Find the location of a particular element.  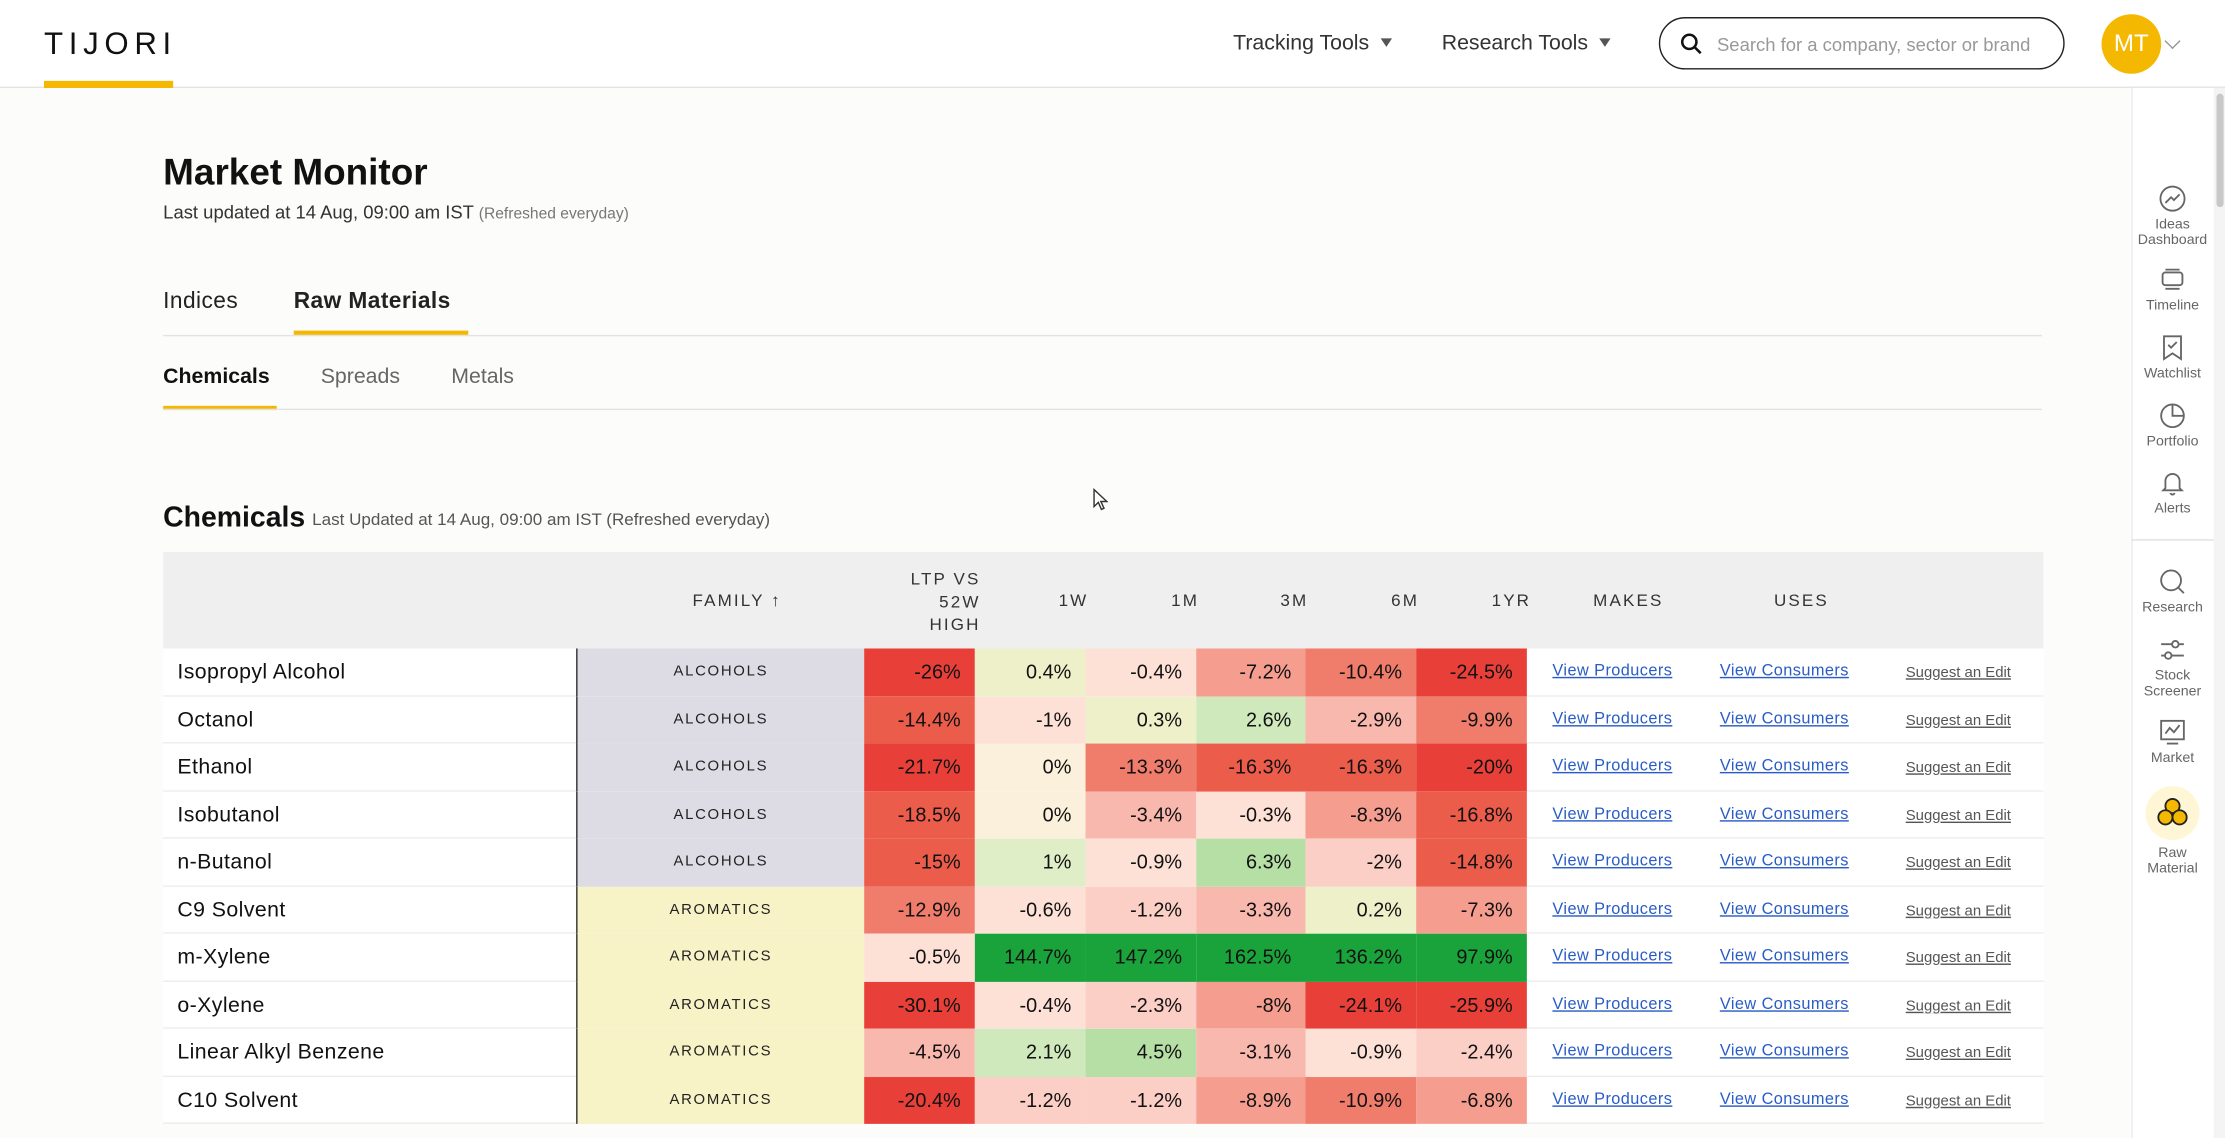

chemical-name: m-Xylene is located at coordinates (224, 957).